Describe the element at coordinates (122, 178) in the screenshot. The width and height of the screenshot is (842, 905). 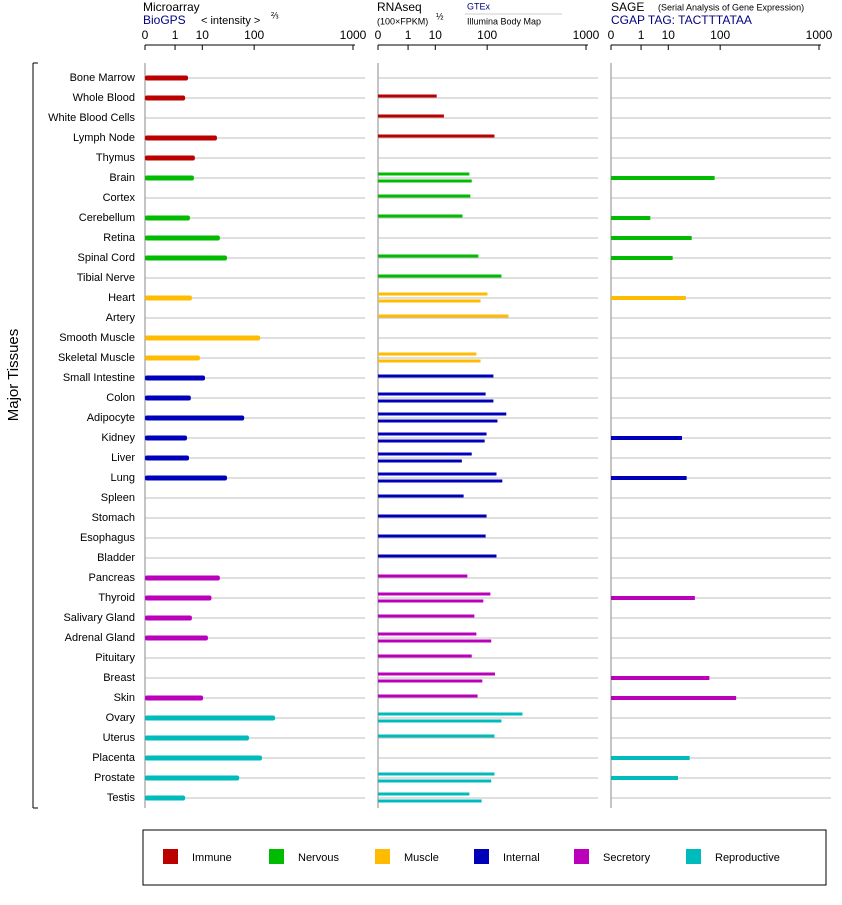
I see `category-label: Brain` at that location.